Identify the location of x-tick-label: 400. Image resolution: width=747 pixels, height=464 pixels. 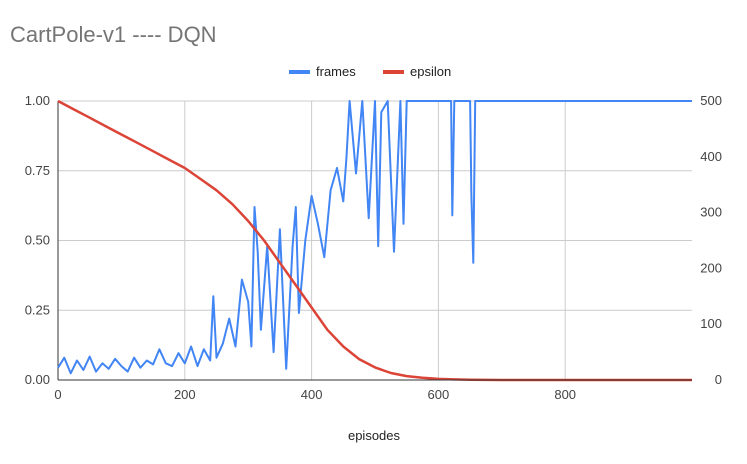
(312, 394).